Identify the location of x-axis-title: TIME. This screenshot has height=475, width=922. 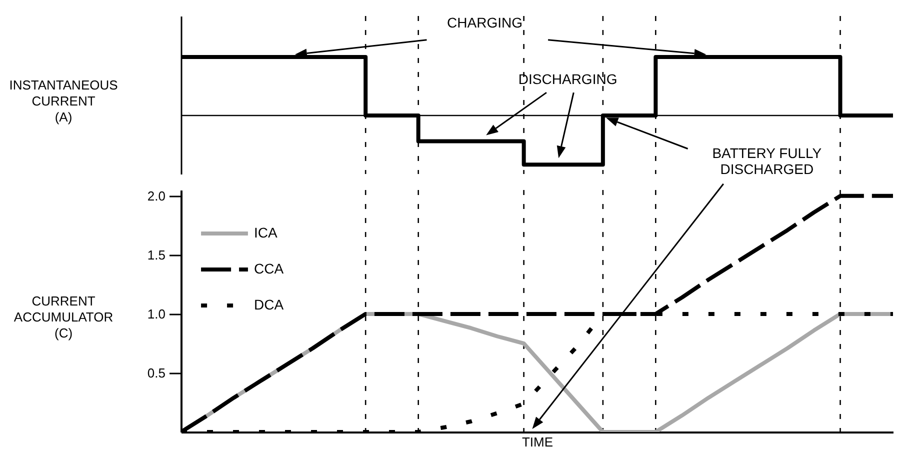
(538, 442).